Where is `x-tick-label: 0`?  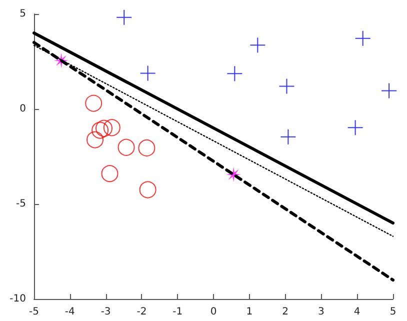 x-tick-label: 0 is located at coordinates (213, 312).